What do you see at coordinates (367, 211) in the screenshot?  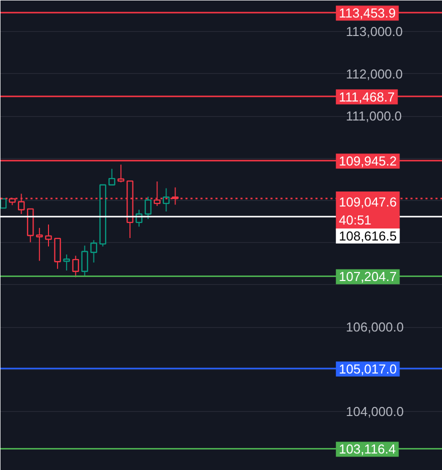 I see `ref-line-label: 109,047.6 40:51` at bounding box center [367, 211].